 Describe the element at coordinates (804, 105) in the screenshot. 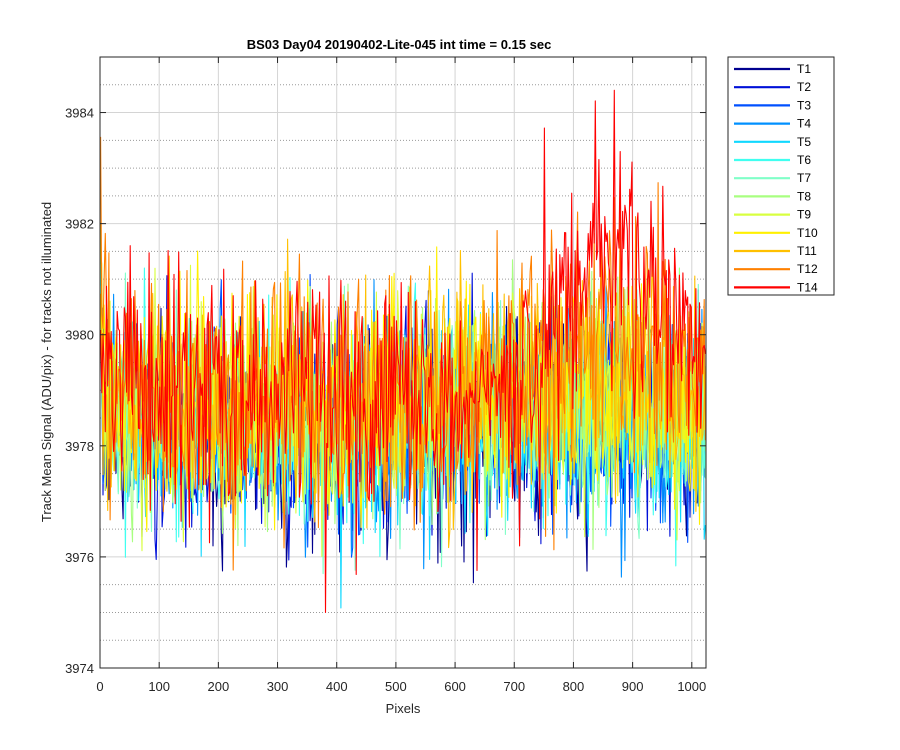

I see `legend-label-t3: T3` at that location.